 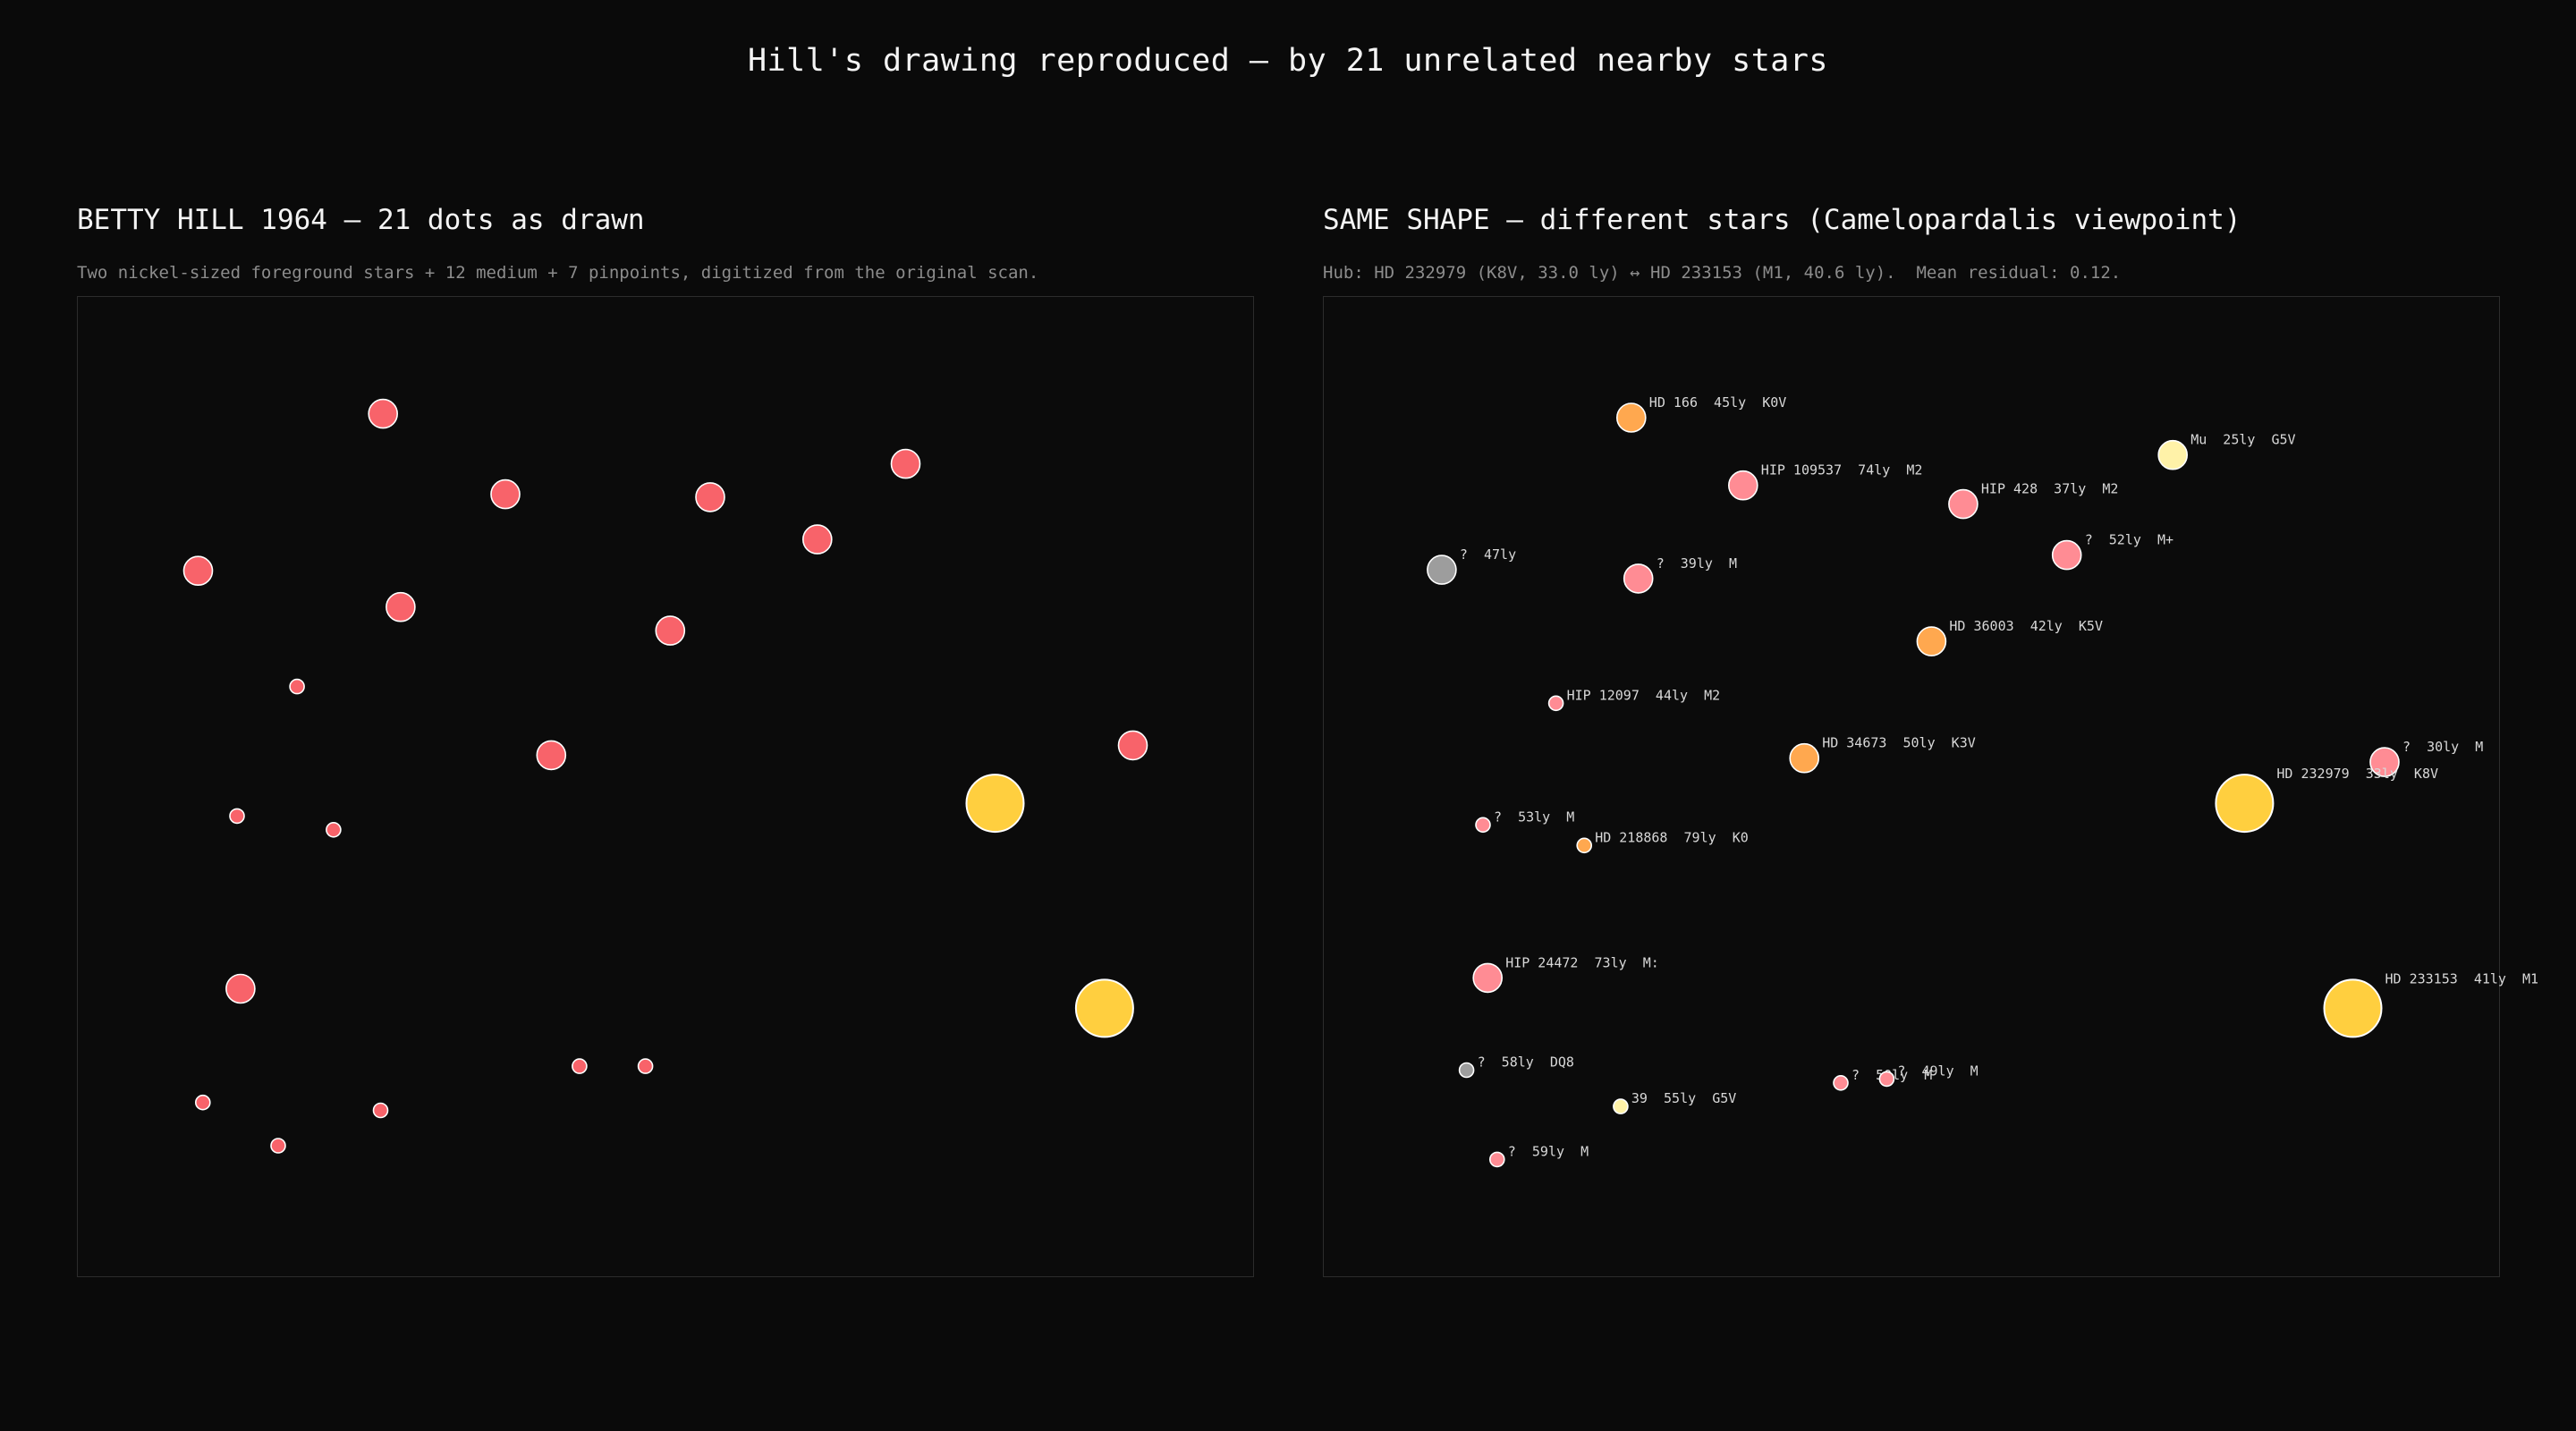 What do you see at coordinates (1672, 837) in the screenshot?
I see `right-star-label-14: HD 218868 79ly K0` at bounding box center [1672, 837].